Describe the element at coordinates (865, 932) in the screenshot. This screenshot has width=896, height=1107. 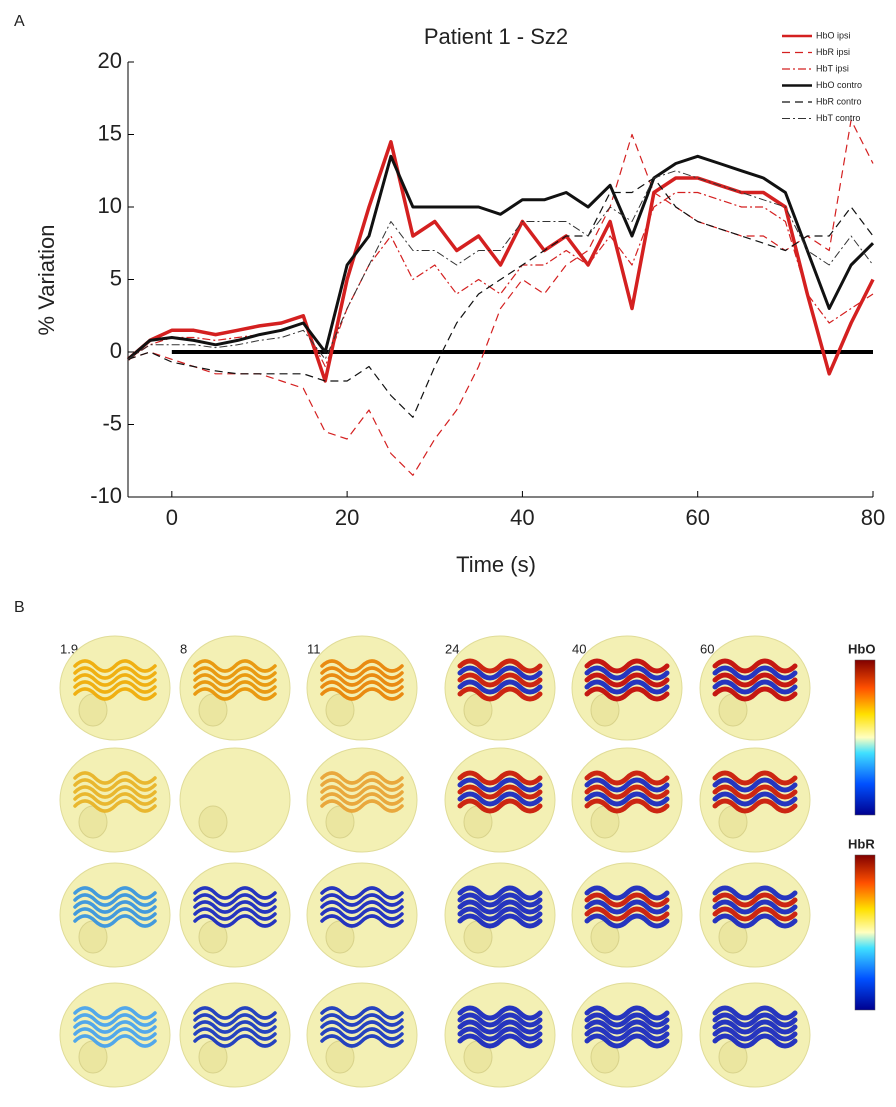
I see `colorbar` at that location.